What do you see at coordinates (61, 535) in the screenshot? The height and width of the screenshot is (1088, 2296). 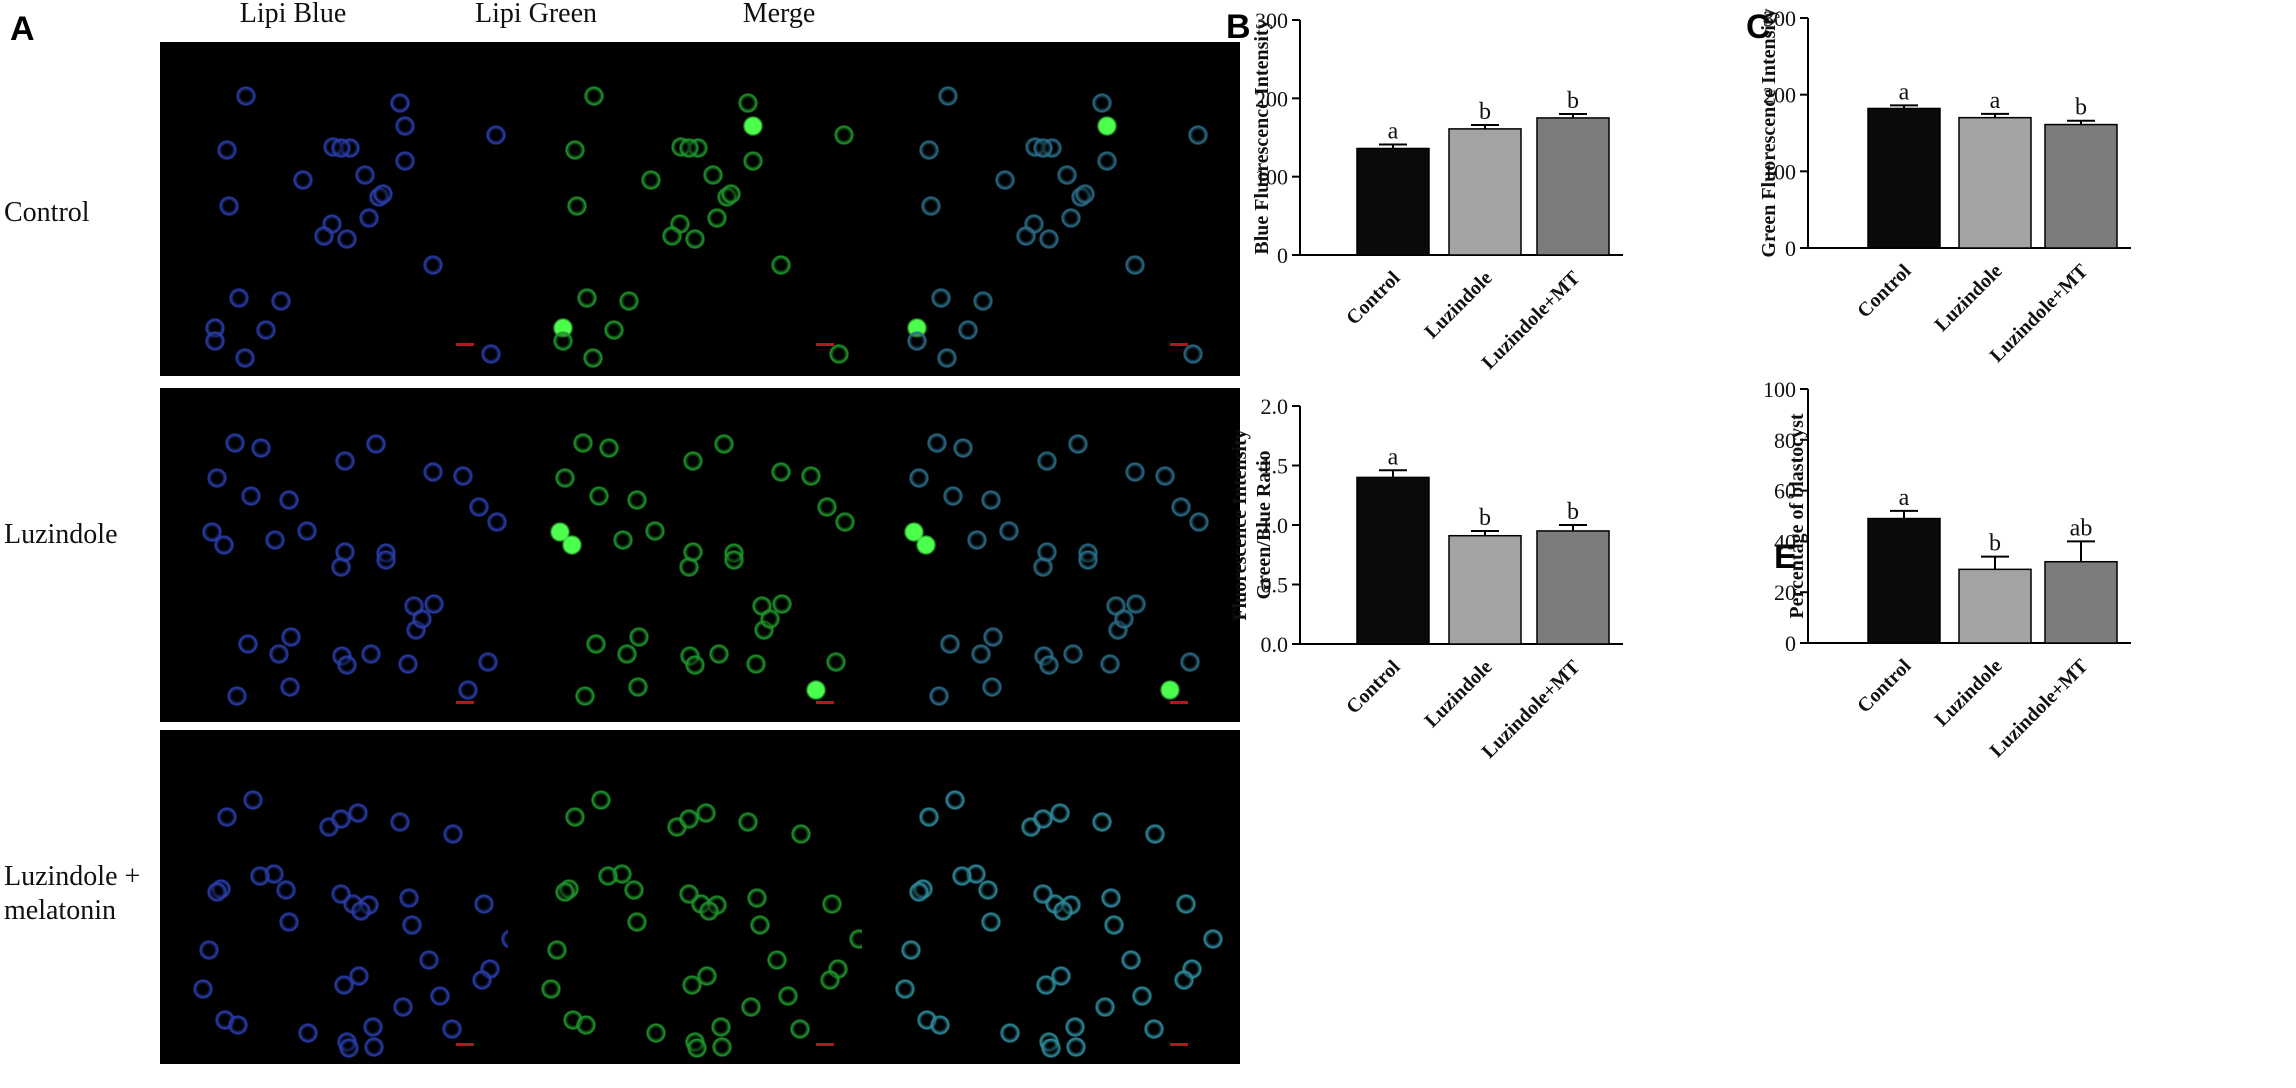 I see `row-label-luzindole: Luzindole` at bounding box center [61, 535].